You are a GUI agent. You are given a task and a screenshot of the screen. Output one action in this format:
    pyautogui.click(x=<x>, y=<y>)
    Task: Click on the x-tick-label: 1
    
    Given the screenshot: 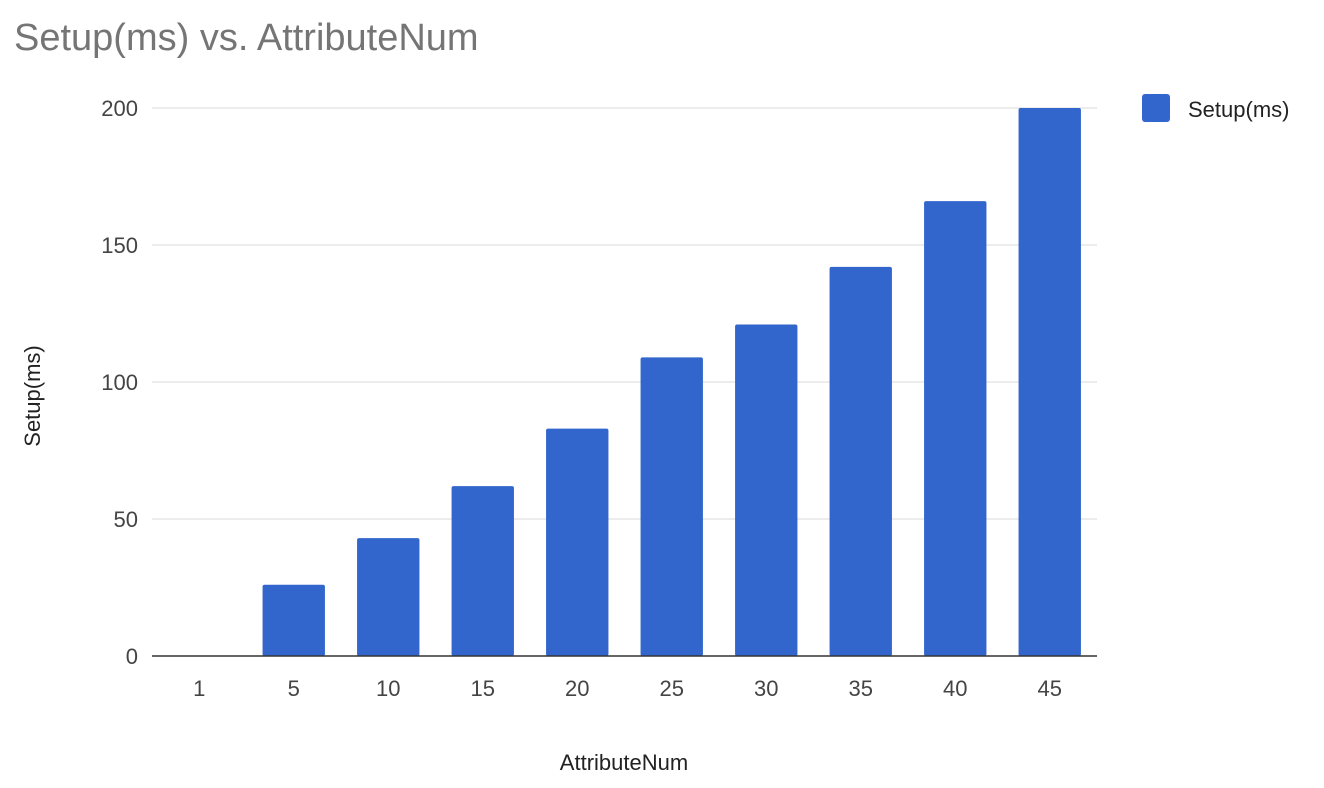 What is the action you would take?
    pyautogui.click(x=199, y=688)
    